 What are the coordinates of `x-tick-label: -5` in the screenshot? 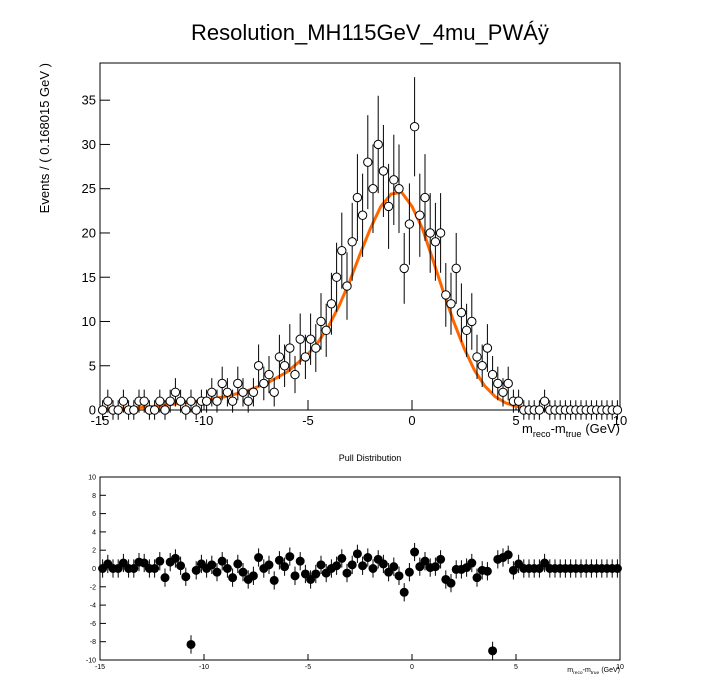 It's located at (308, 420).